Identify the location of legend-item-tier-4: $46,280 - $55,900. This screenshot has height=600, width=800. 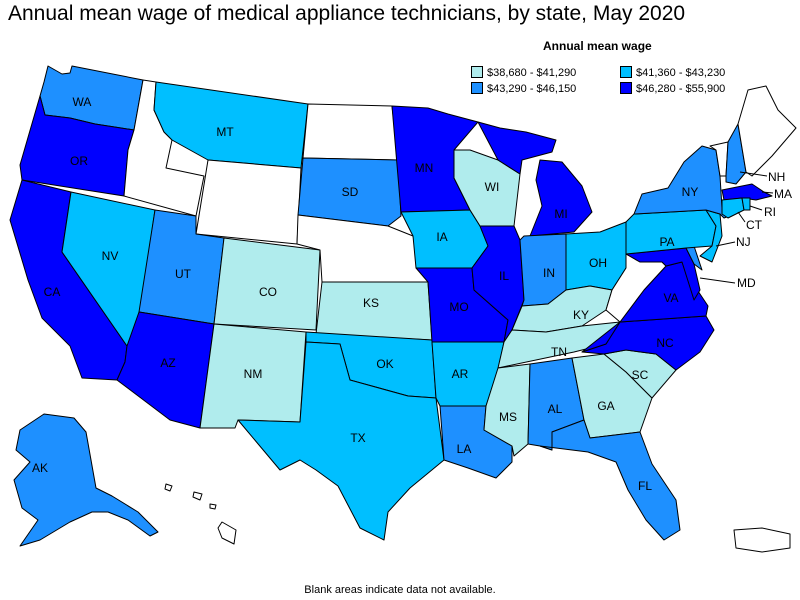
(672, 88).